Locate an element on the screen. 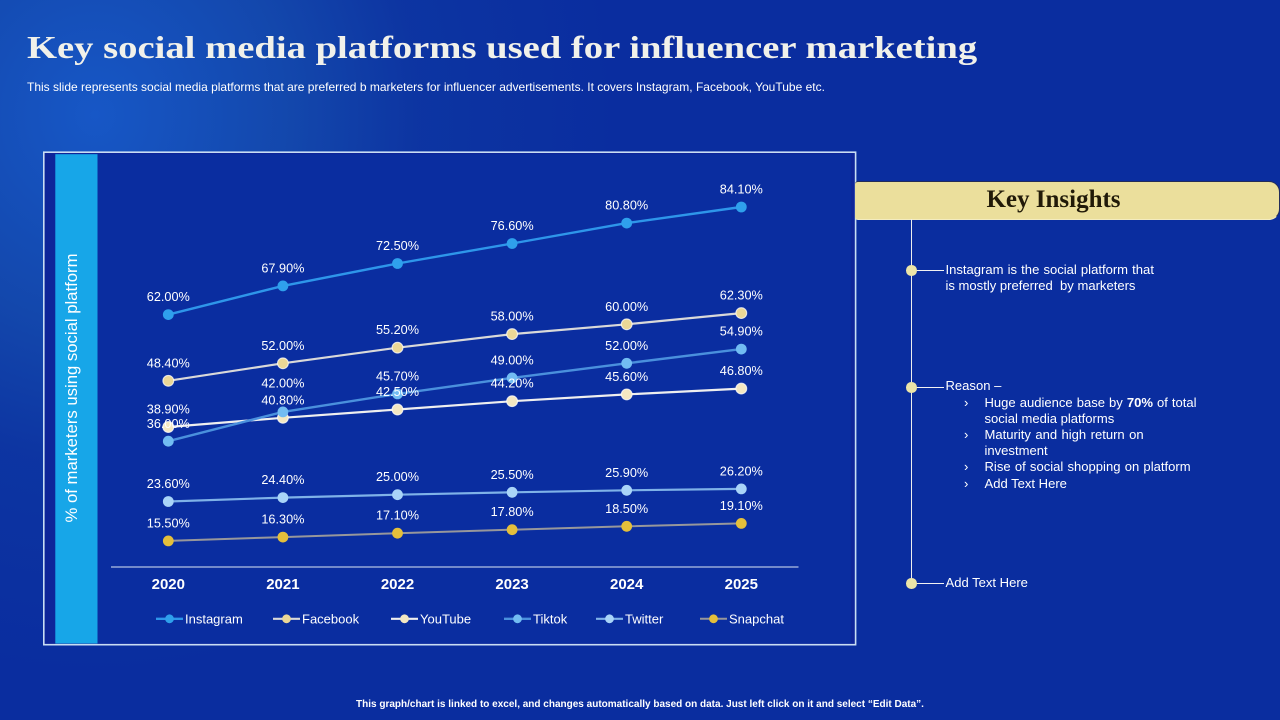  svg-text: Snapchat is located at coordinates (756, 618).